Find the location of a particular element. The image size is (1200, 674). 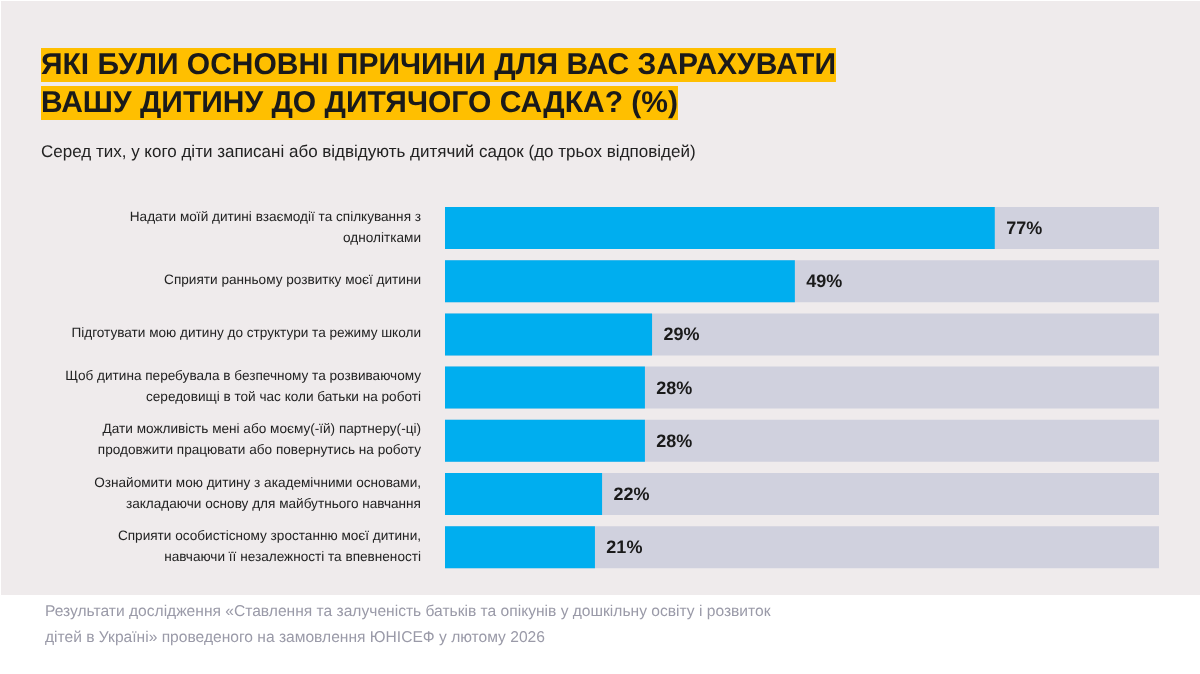

chart-title: ЯКІ БУЛИ ОСНОВНІ ПРИЧИНИ ДЛЯ ВАС ЗАРАХУВАТИ ВАШУ ДИТИНУ ДО ДИТЯЧОГО САДКА? (%) is located at coordinates (438, 84).